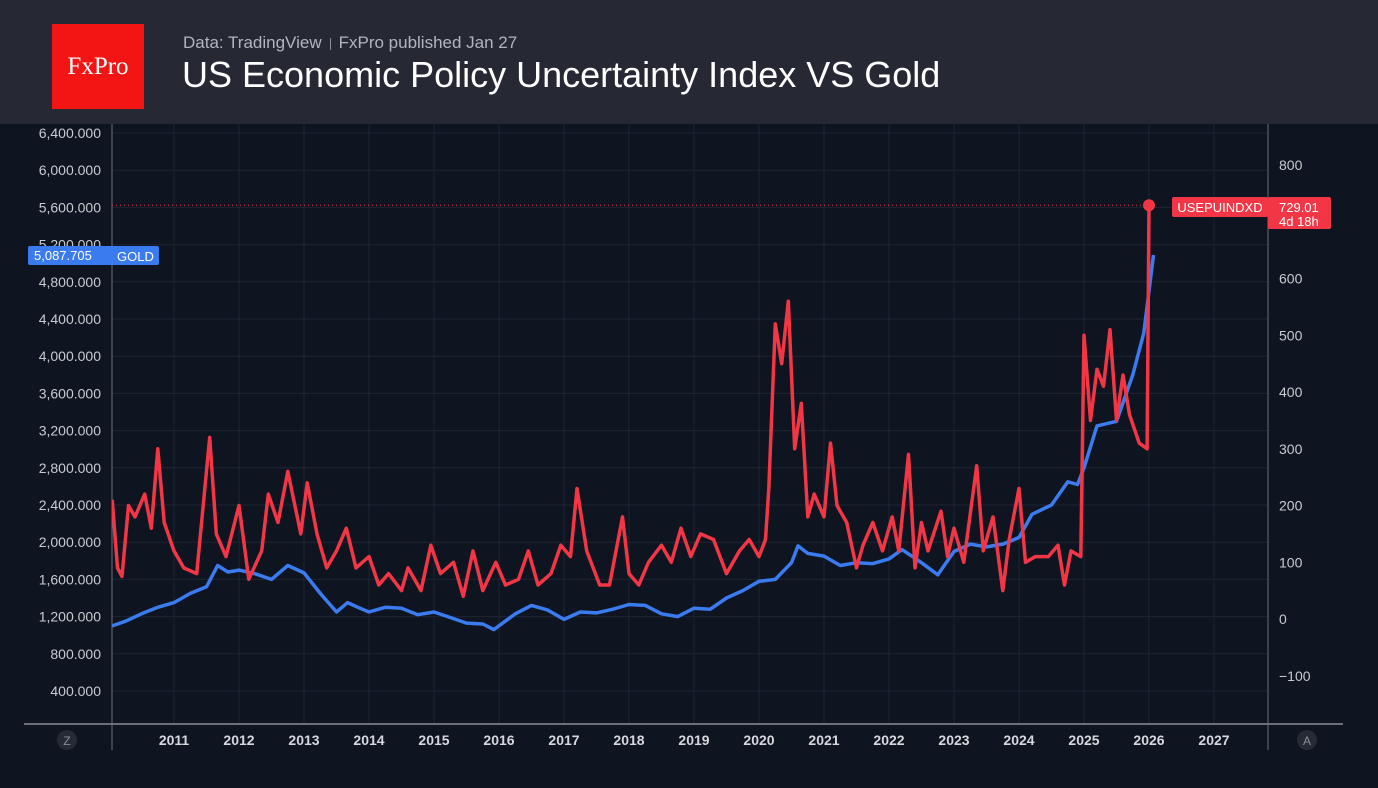  What do you see at coordinates (888, 740) in the screenshot?
I see `x-axis-tick-label: 2022` at bounding box center [888, 740].